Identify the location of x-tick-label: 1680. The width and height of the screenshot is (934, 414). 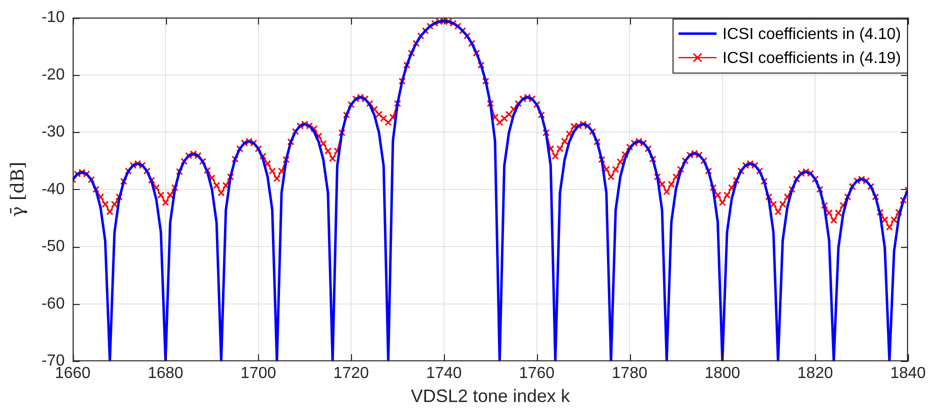
(166, 373).